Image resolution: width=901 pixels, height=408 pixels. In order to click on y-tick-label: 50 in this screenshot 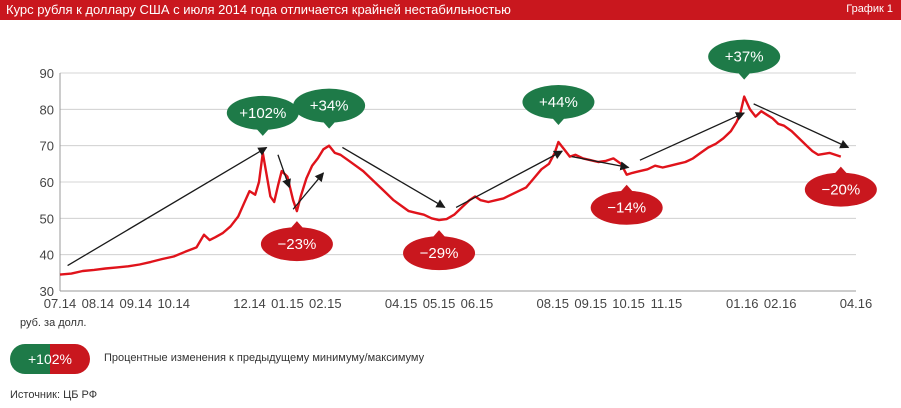, I will do `click(47, 218)`.